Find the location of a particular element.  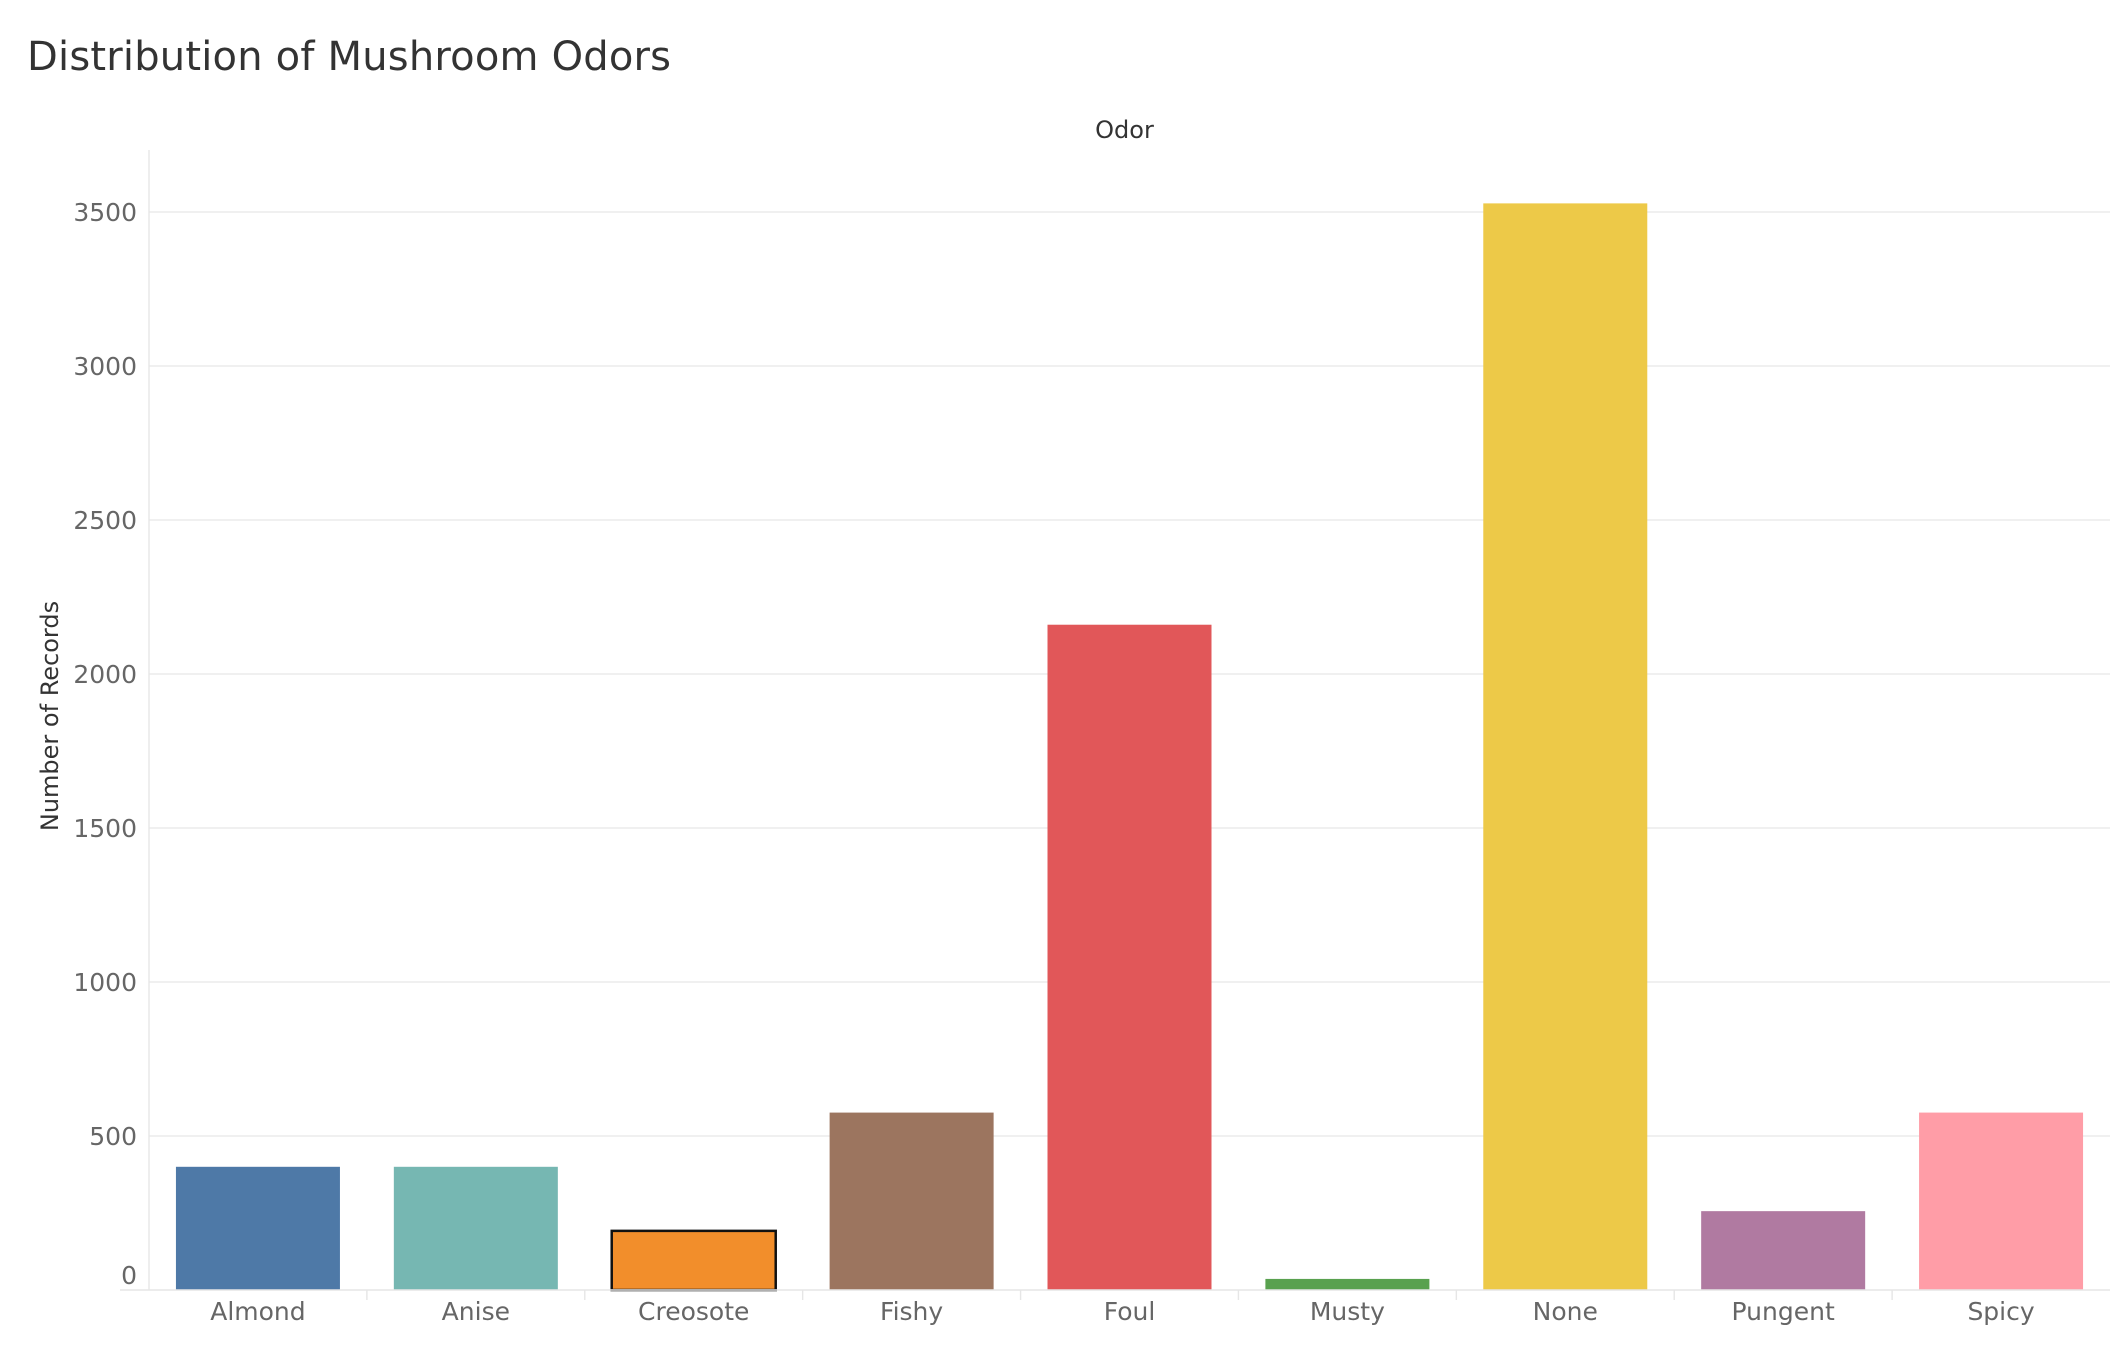

x-category-label: Foul is located at coordinates (1130, 1311).